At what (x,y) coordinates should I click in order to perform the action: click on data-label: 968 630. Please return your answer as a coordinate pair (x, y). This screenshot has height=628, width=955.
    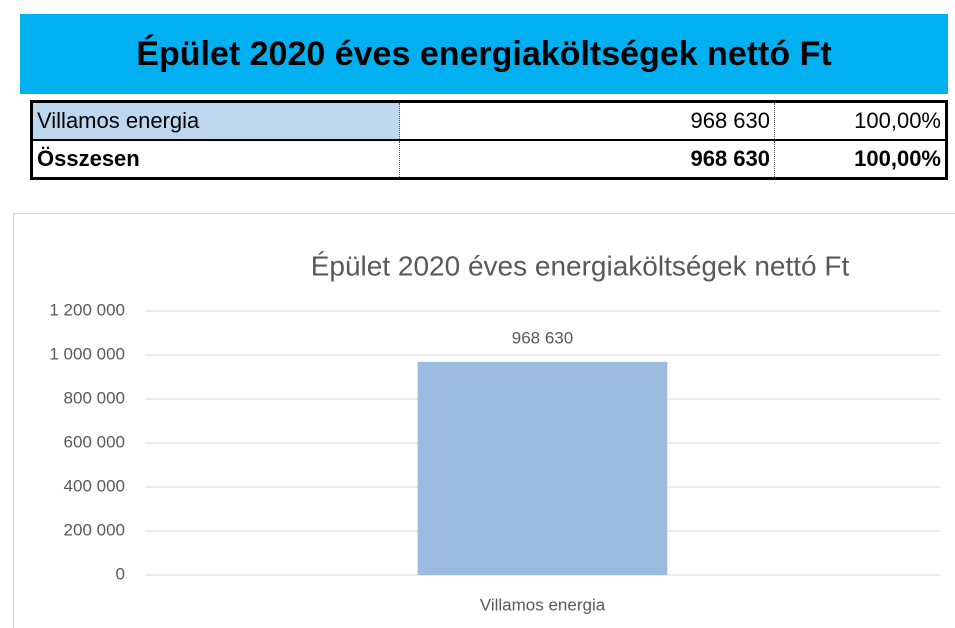
    Looking at the image, I should click on (542, 337).